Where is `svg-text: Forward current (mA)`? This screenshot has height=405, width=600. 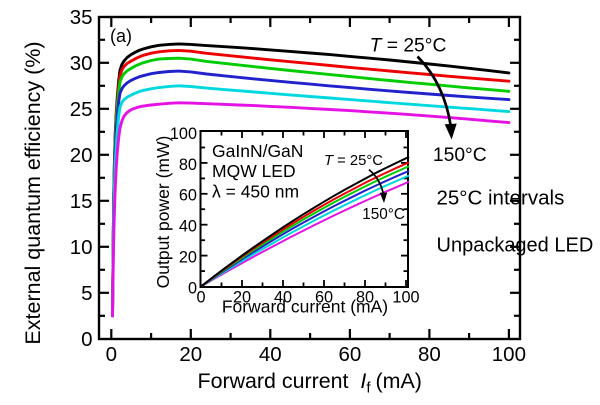 svg-text: Forward current (mA) is located at coordinates (305, 307).